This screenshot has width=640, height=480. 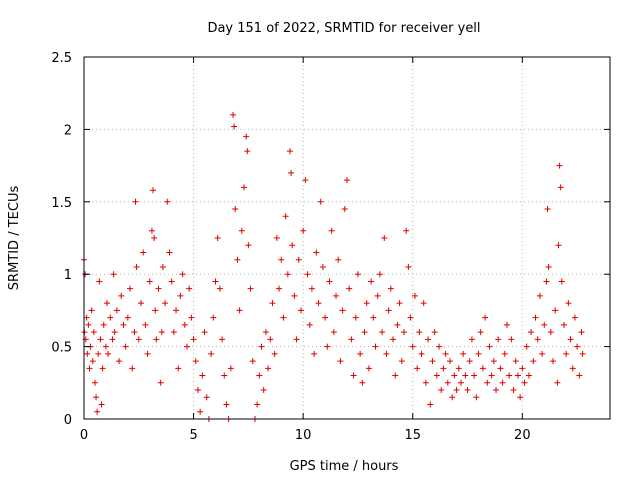 What do you see at coordinates (61, 348) in the screenshot?
I see `y-tick-label: 0.5` at bounding box center [61, 348].